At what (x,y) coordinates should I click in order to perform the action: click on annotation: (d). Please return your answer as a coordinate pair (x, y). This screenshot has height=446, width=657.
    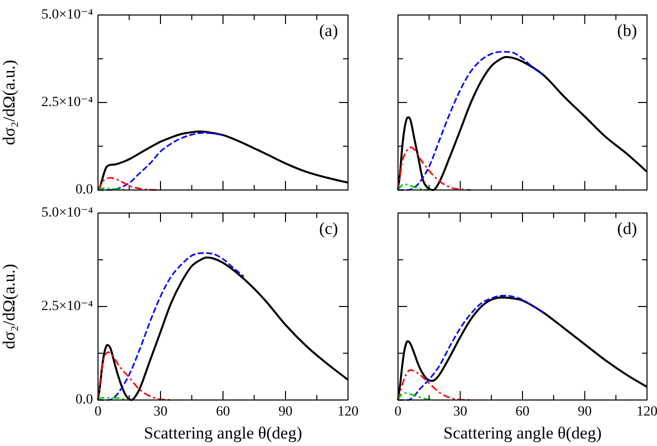
    Looking at the image, I should click on (627, 228).